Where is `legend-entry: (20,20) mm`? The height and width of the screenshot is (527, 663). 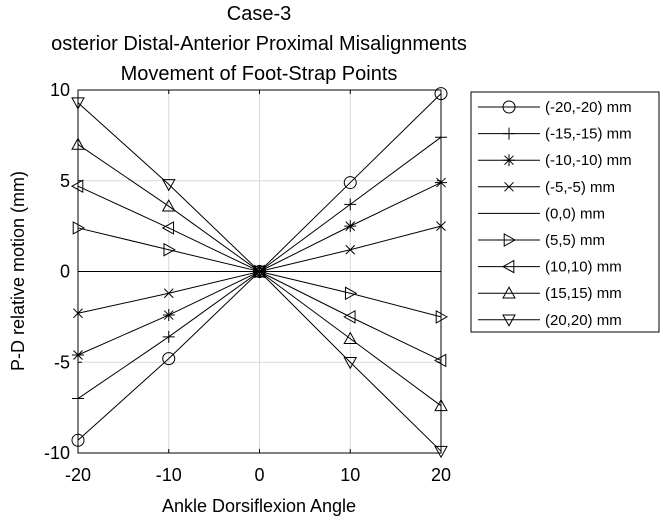
legend-entry: (20,20) mm is located at coordinates (550, 320).